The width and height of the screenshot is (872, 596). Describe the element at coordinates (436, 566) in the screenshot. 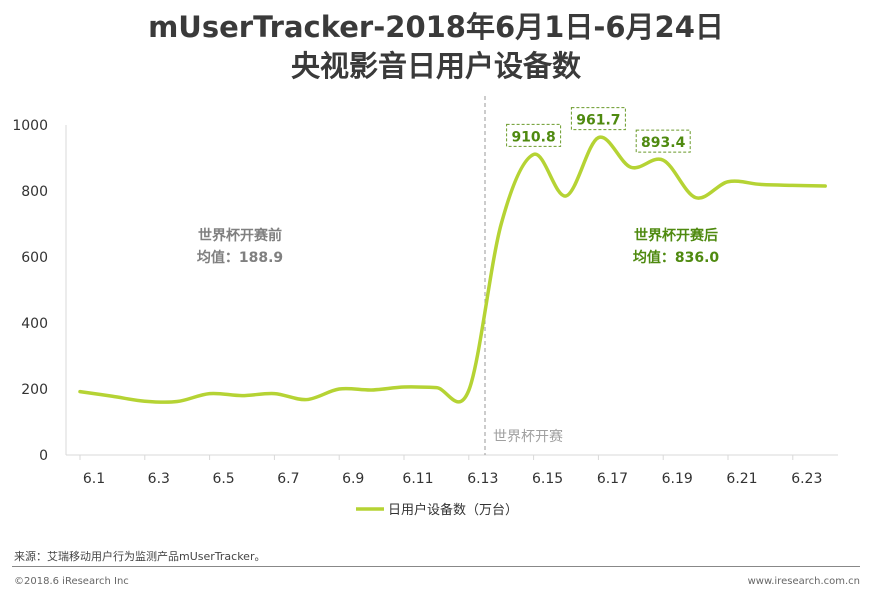

I see `footer-divider` at that location.